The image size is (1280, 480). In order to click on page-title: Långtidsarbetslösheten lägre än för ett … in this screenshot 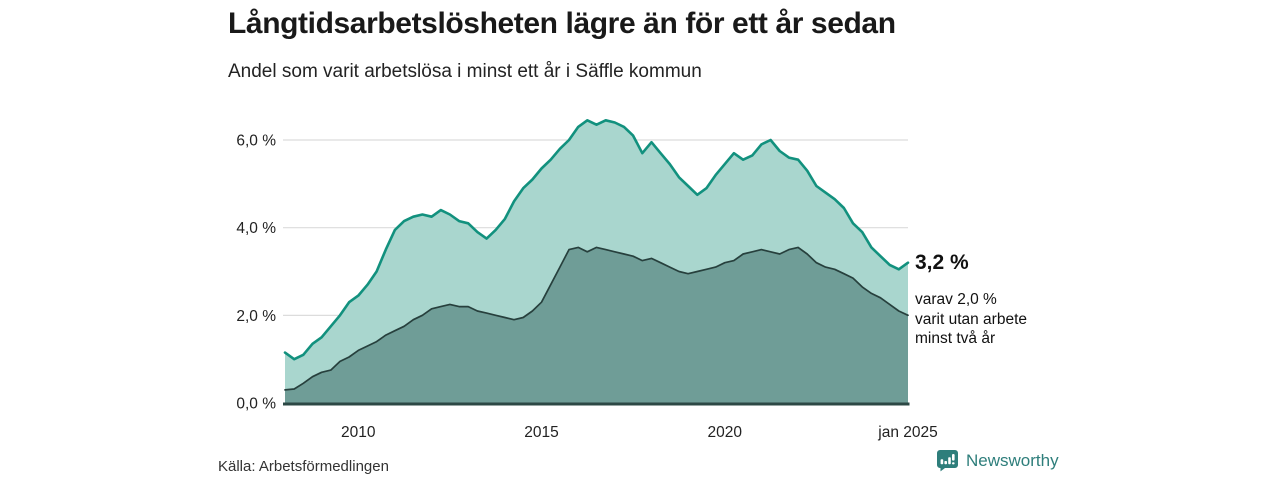, I will do `click(562, 23)`.